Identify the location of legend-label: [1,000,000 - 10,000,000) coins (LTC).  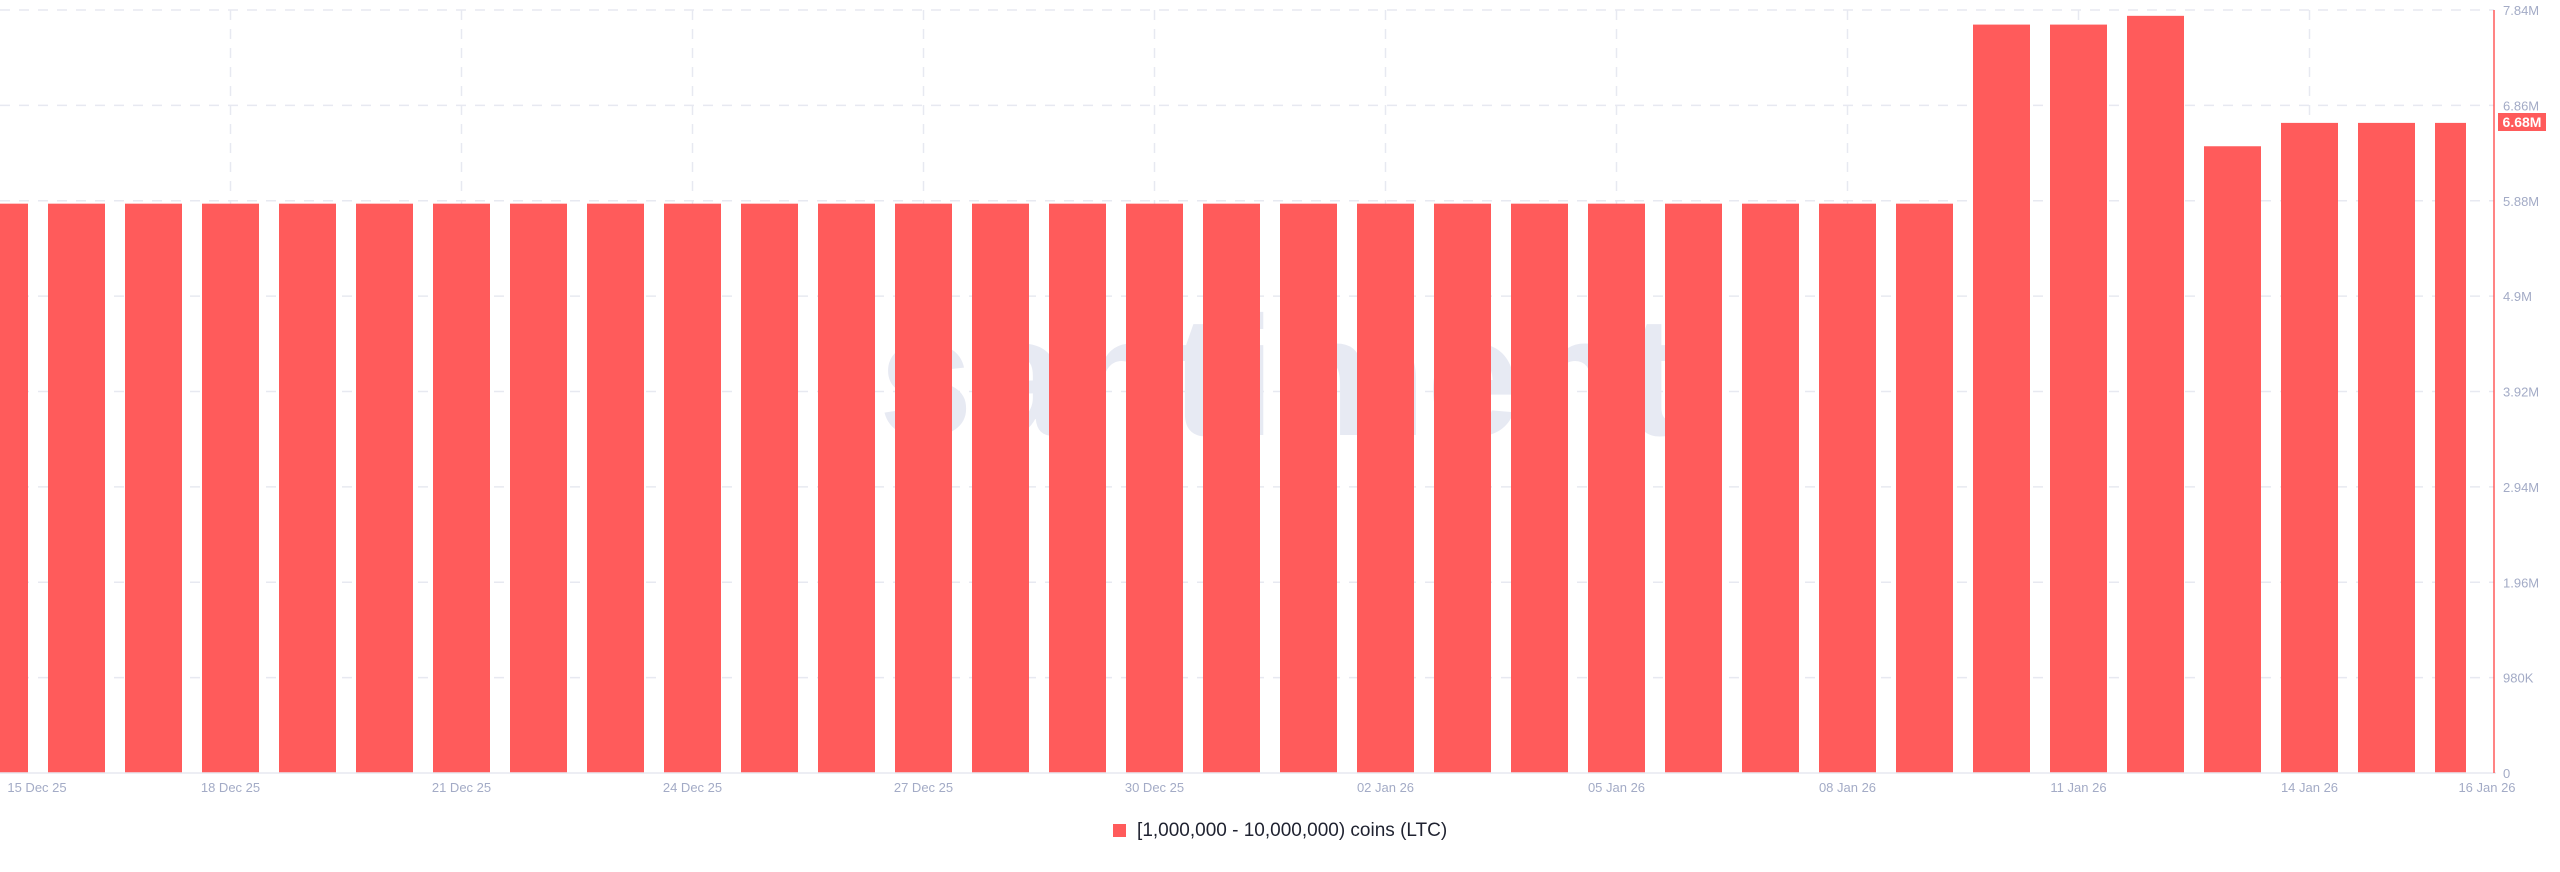
(1292, 830).